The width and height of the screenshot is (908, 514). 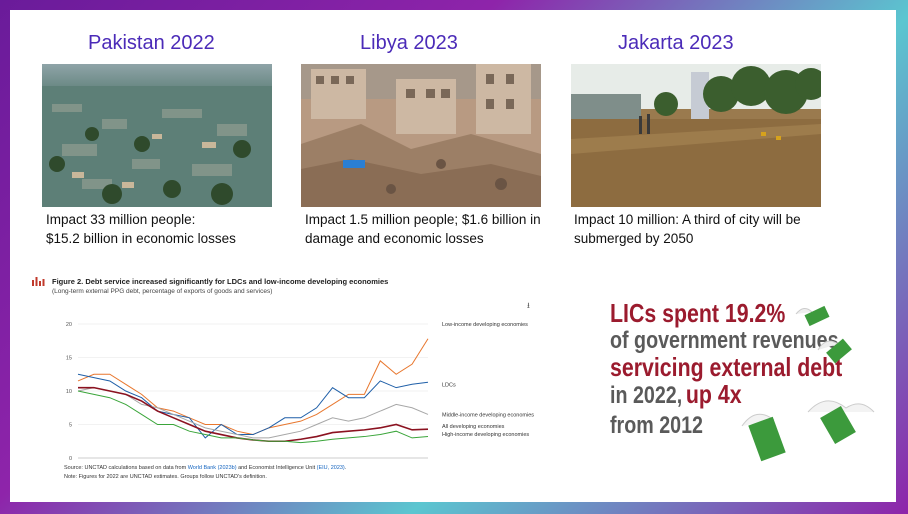 What do you see at coordinates (485, 435) in the screenshot?
I see `series-label: High-income developing economies` at bounding box center [485, 435].